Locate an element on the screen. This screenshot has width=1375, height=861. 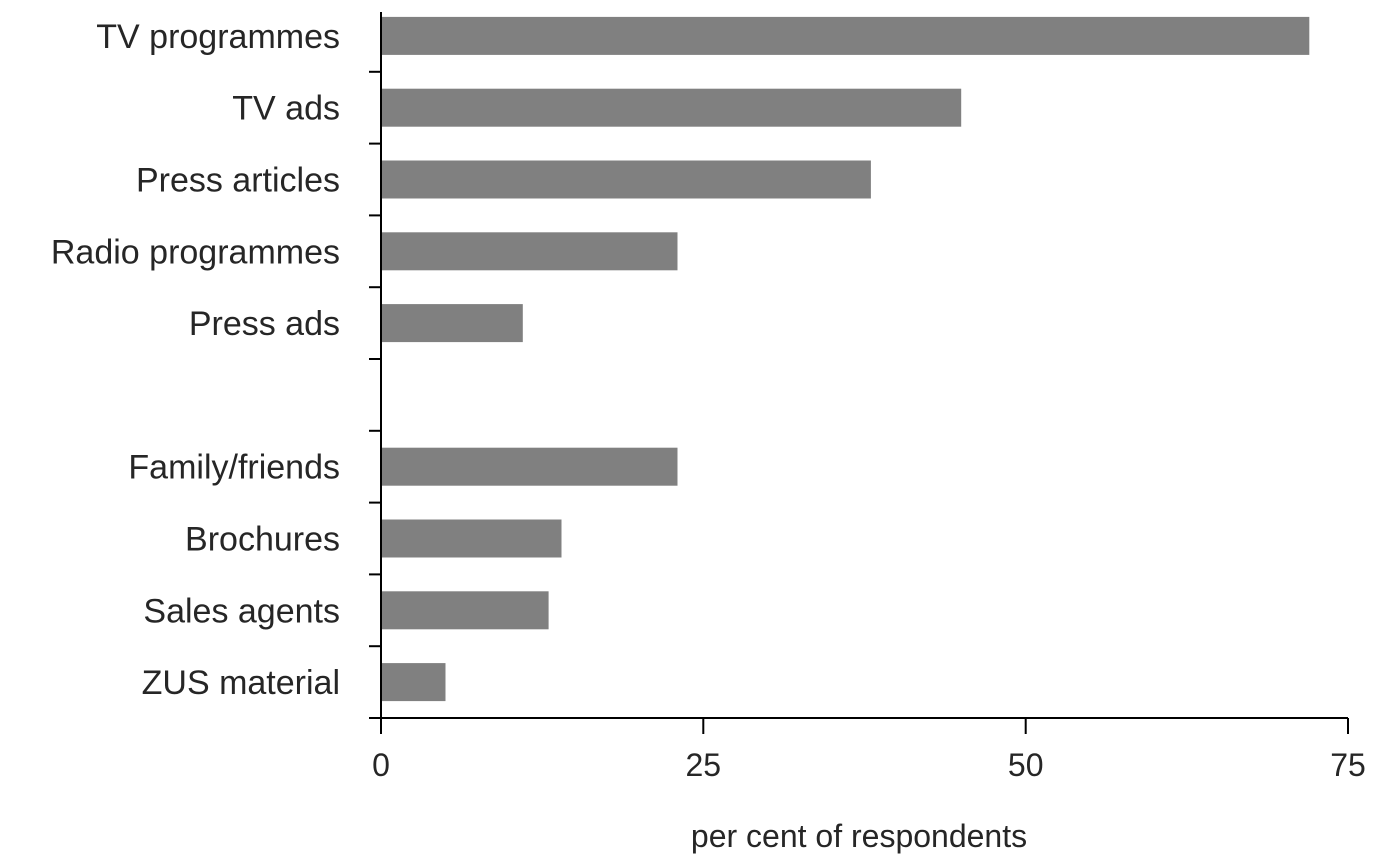
category-label: TV programmes is located at coordinates (218, 37).